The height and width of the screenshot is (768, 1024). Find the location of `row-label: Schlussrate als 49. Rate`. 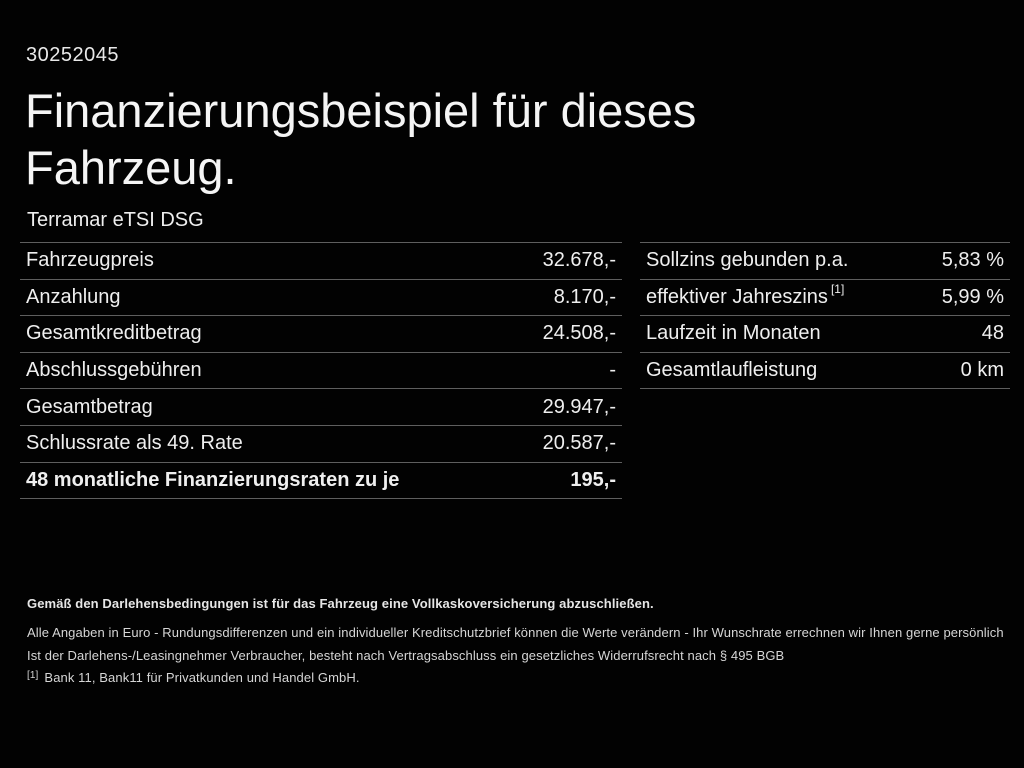

row-label: Schlussrate als 49. Rate is located at coordinates (134, 443).